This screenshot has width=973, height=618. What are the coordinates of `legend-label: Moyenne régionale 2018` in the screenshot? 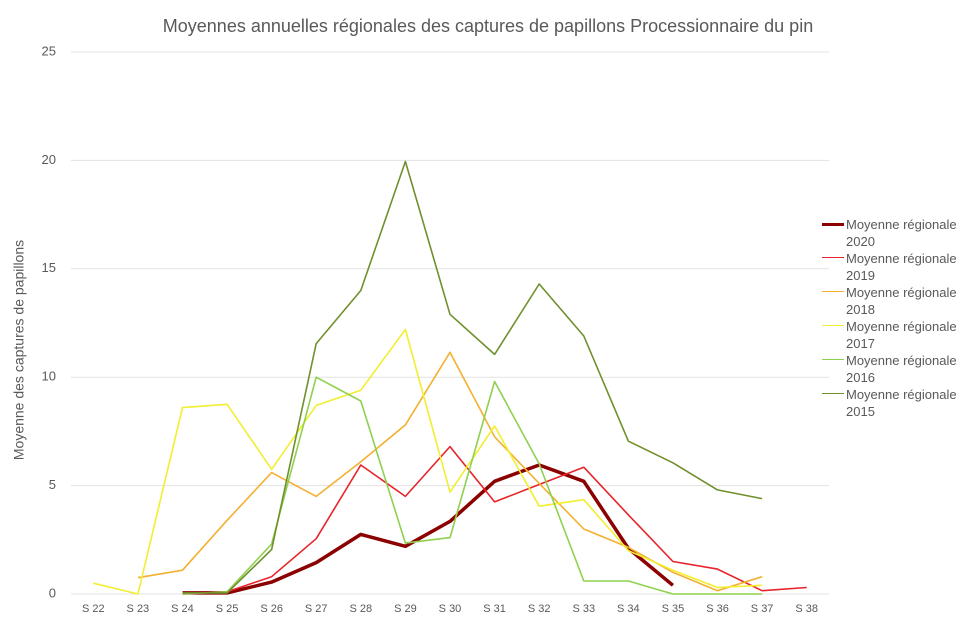 It's located at (901, 301).